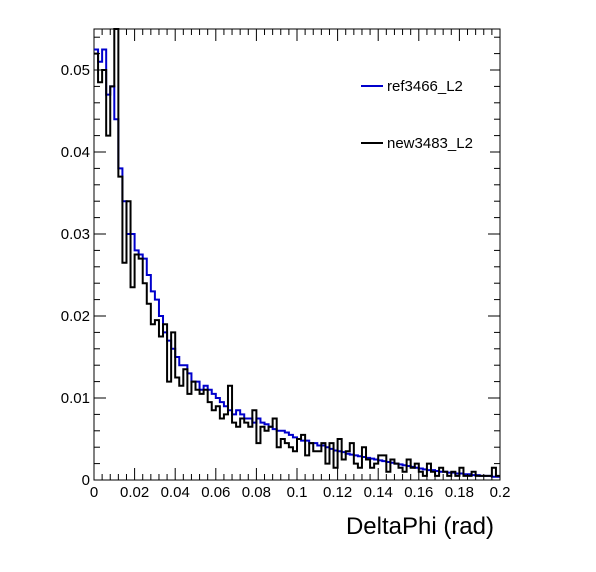 The width and height of the screenshot is (596, 572). What do you see at coordinates (86, 480) in the screenshot?
I see `y-tick-label: 0` at bounding box center [86, 480].